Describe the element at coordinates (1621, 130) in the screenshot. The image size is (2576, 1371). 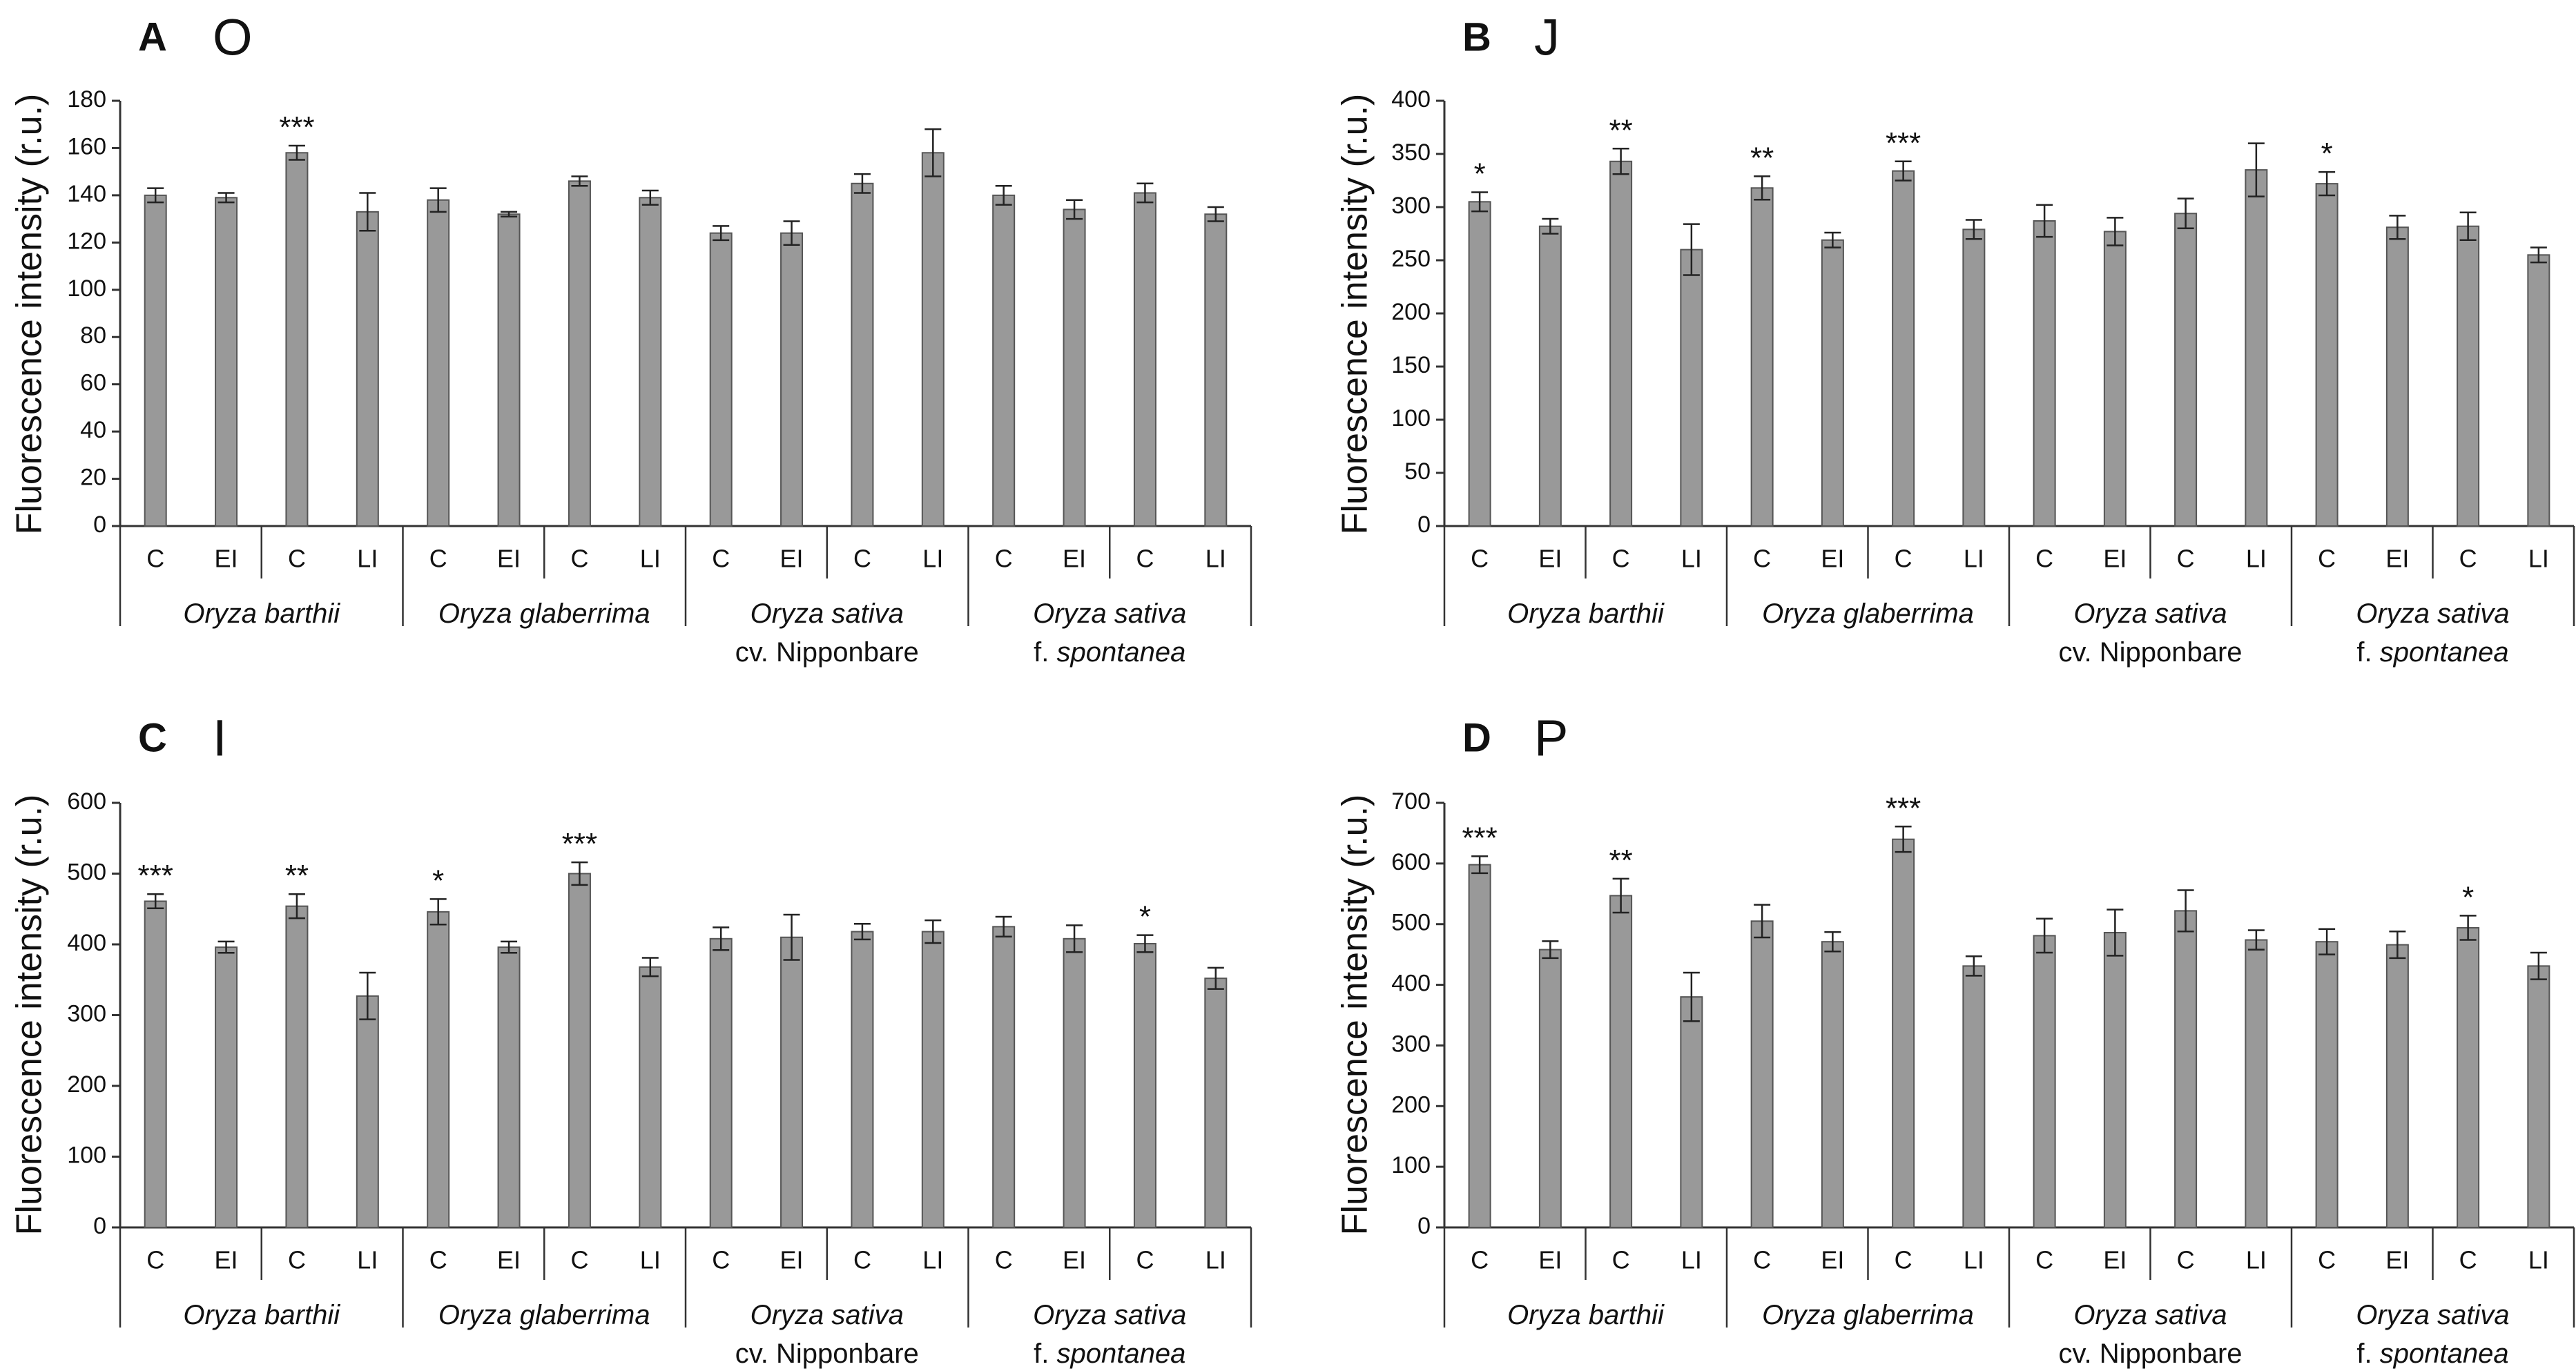
I see `significance-label: **` at that location.